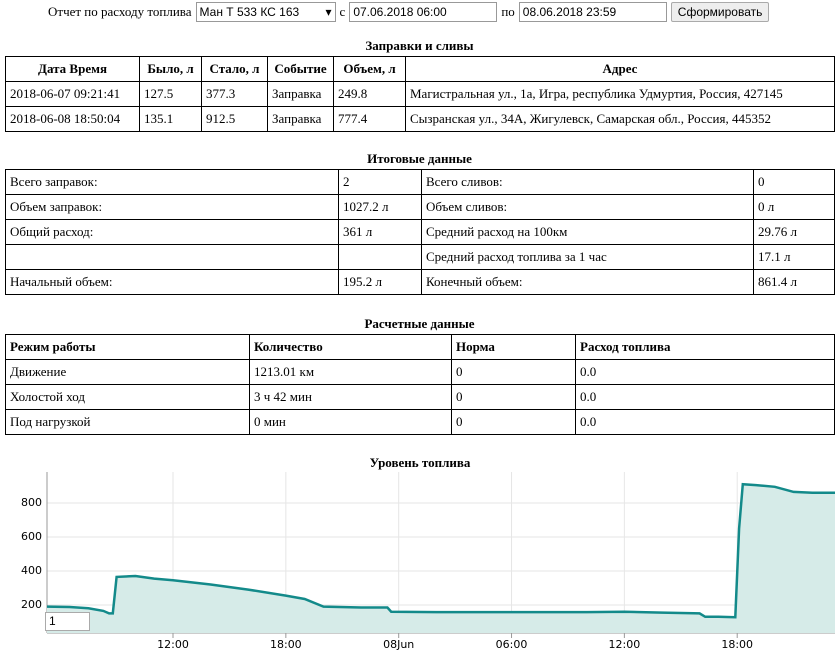  Describe the element at coordinates (72, 94) in the screenshot. I see `cell: 2018-06-07 09:21:41` at that location.